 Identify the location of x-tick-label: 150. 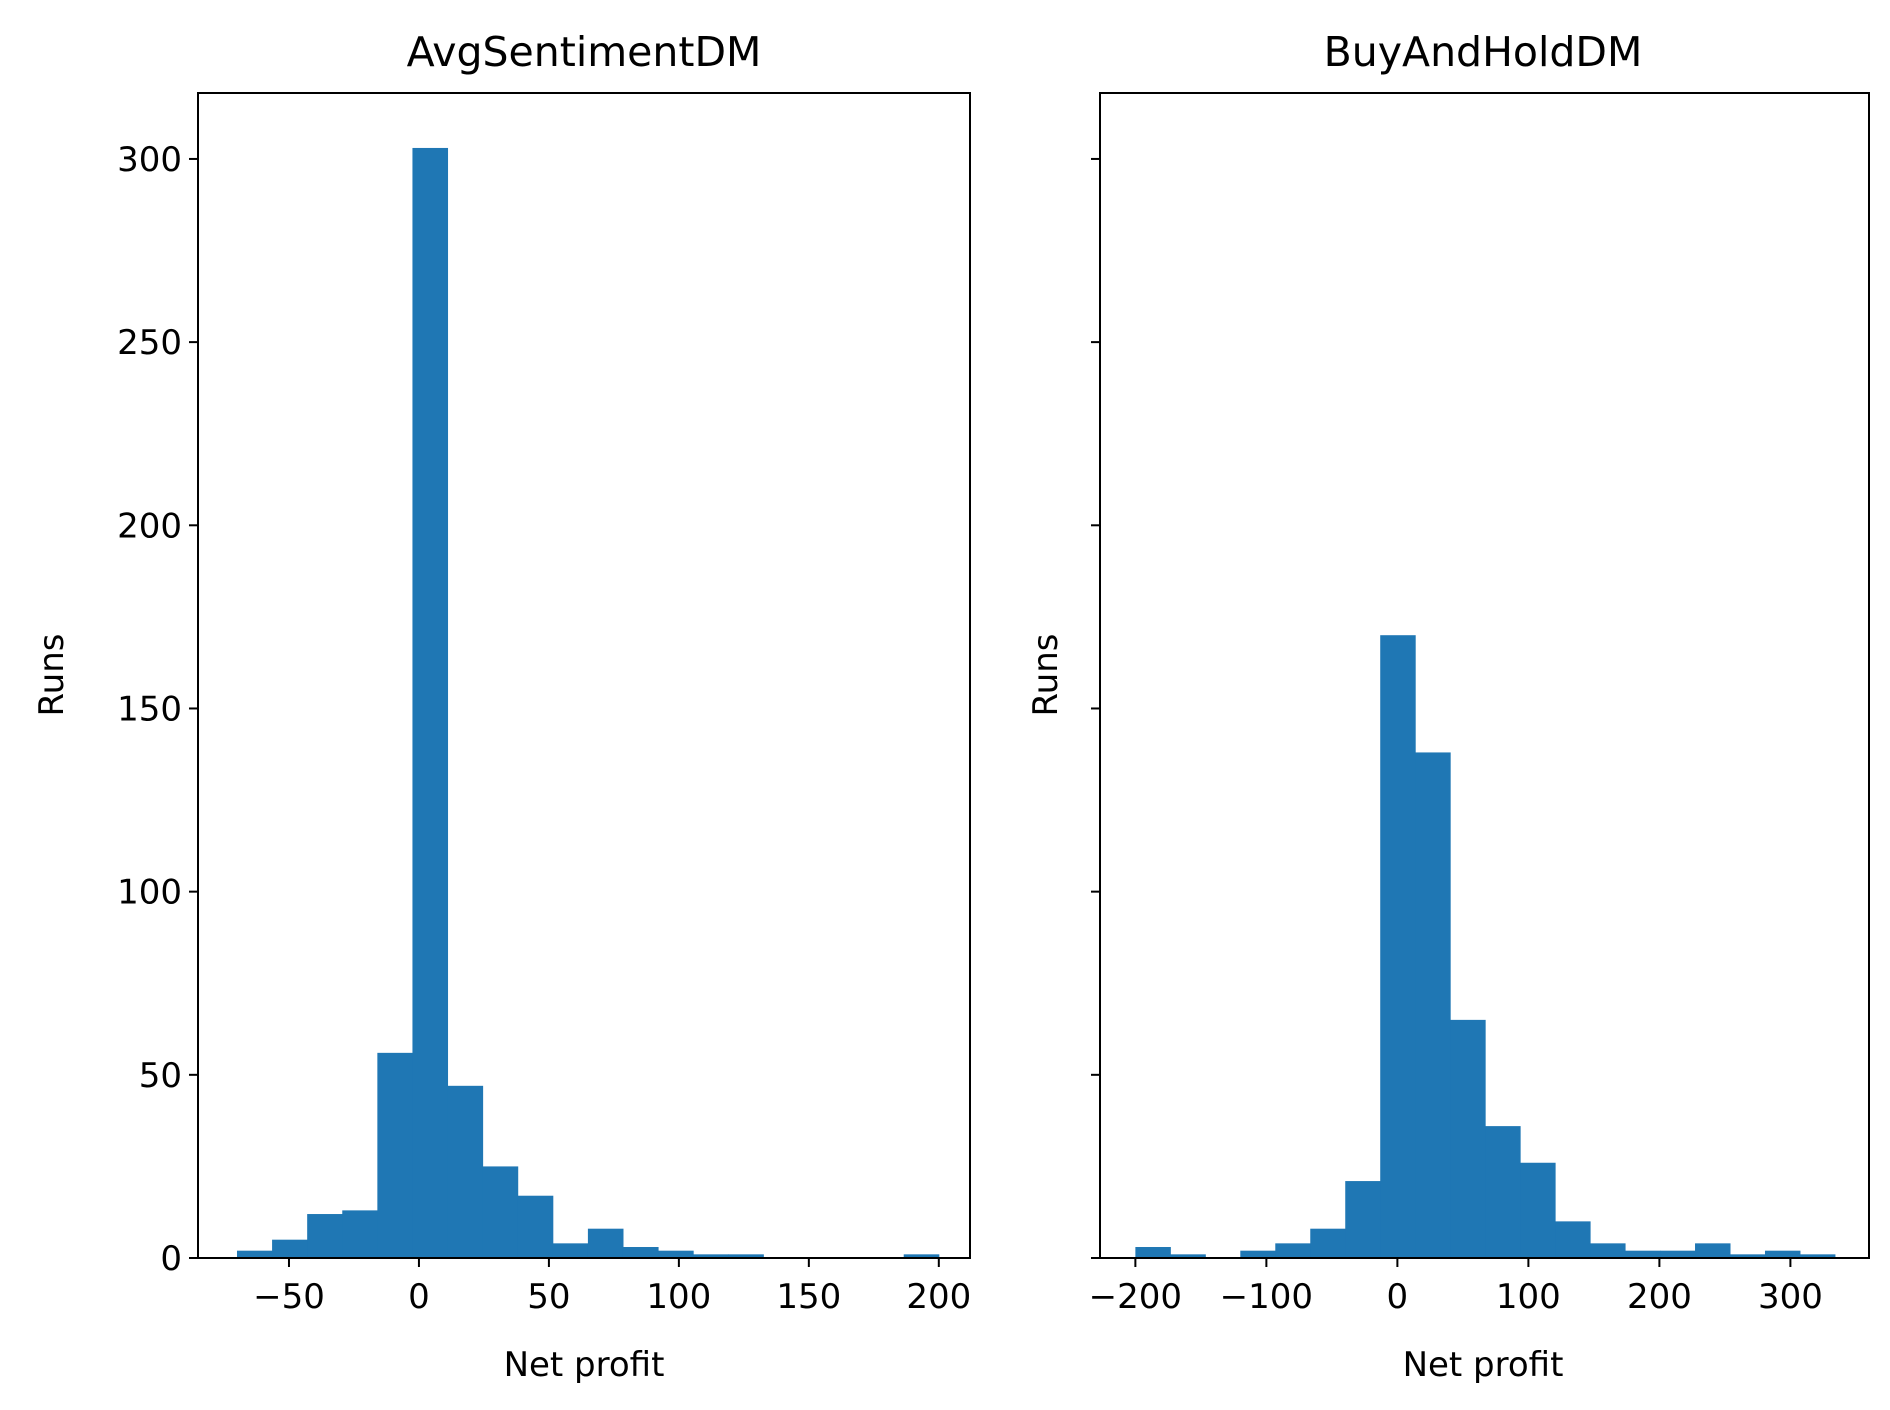
(808, 1297).